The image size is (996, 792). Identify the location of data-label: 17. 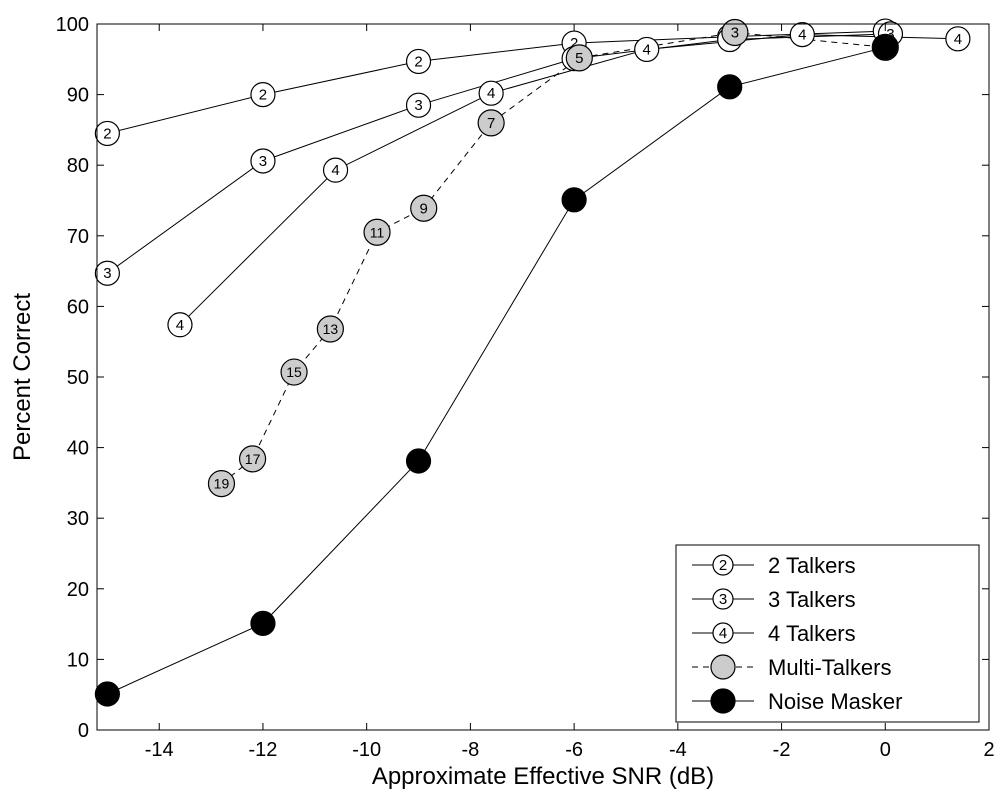
(253, 459).